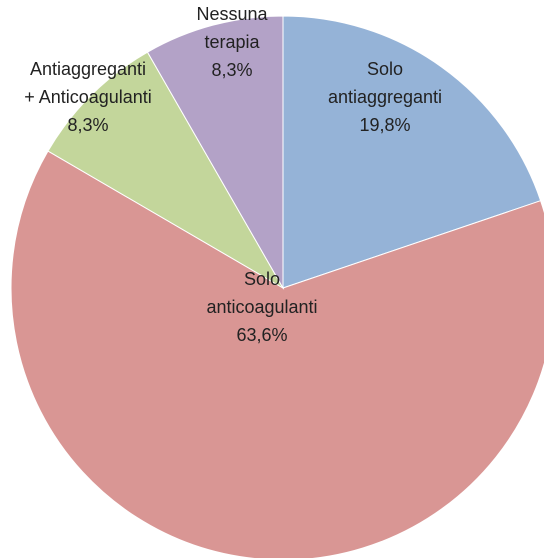 The image size is (544, 558). What do you see at coordinates (232, 28) in the screenshot?
I see `slice-label: Nessuna terapia` at bounding box center [232, 28].